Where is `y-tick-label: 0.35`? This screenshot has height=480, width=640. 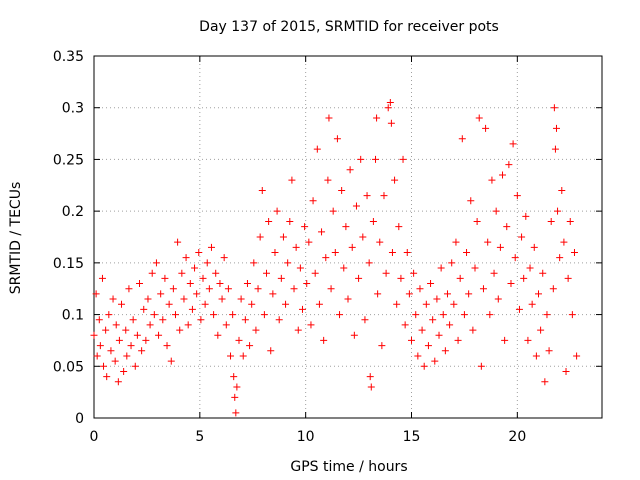 y-tick-label: 0.35 is located at coordinates (68, 57).